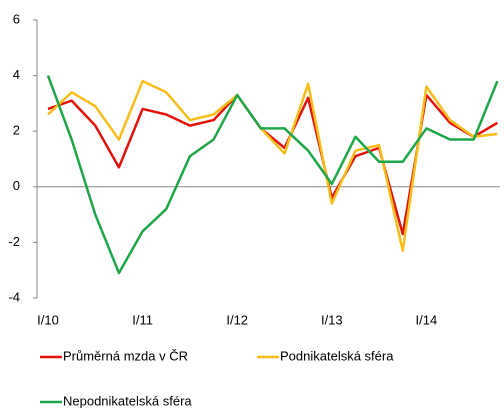 Image resolution: width=504 pixels, height=417 pixels. Describe the element at coordinates (237, 319) in the screenshot. I see `x-tick-label: I/12` at that location.